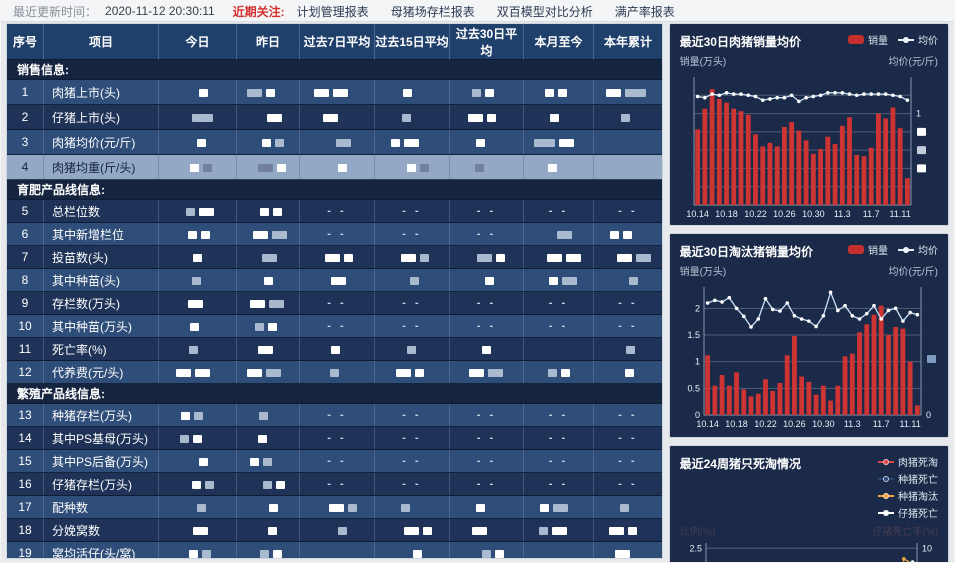  What do you see at coordinates (334, 372) in the screenshot?
I see `table-row-12: 12 代养费(元/头)` at bounding box center [334, 372].